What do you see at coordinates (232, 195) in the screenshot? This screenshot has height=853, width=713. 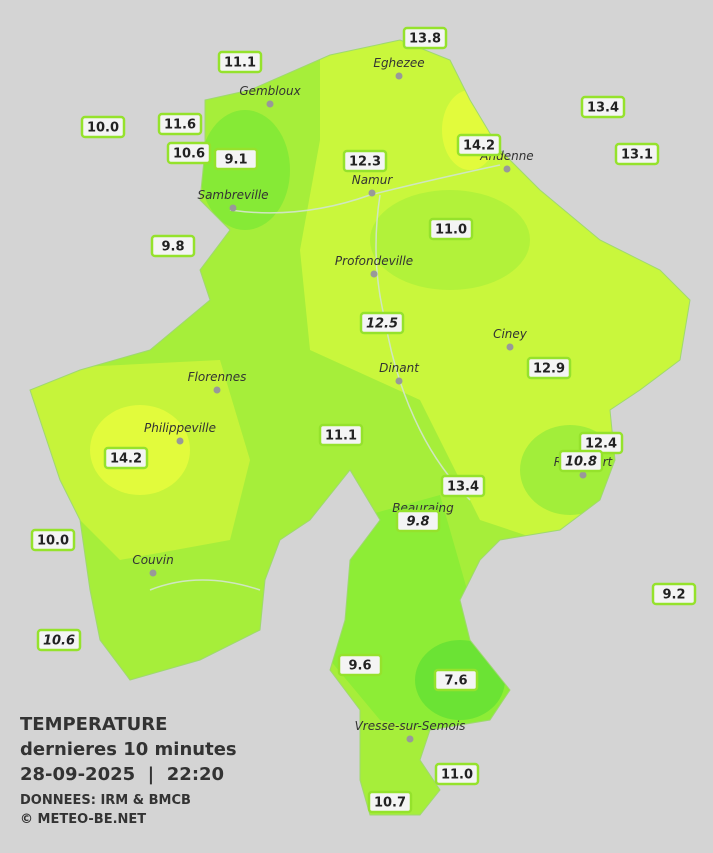 I see `city-label: Sambreville` at bounding box center [232, 195].